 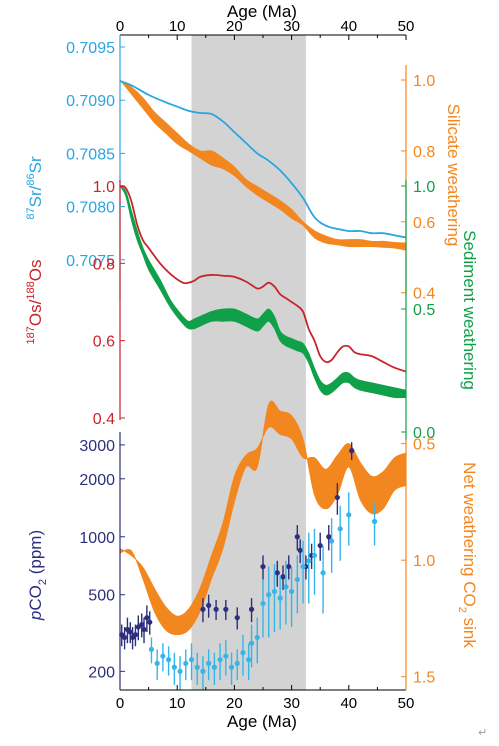 What do you see at coordinates (262, 721) in the screenshot?
I see `x-axis-title-bottom: Age (Ma)` at bounding box center [262, 721].